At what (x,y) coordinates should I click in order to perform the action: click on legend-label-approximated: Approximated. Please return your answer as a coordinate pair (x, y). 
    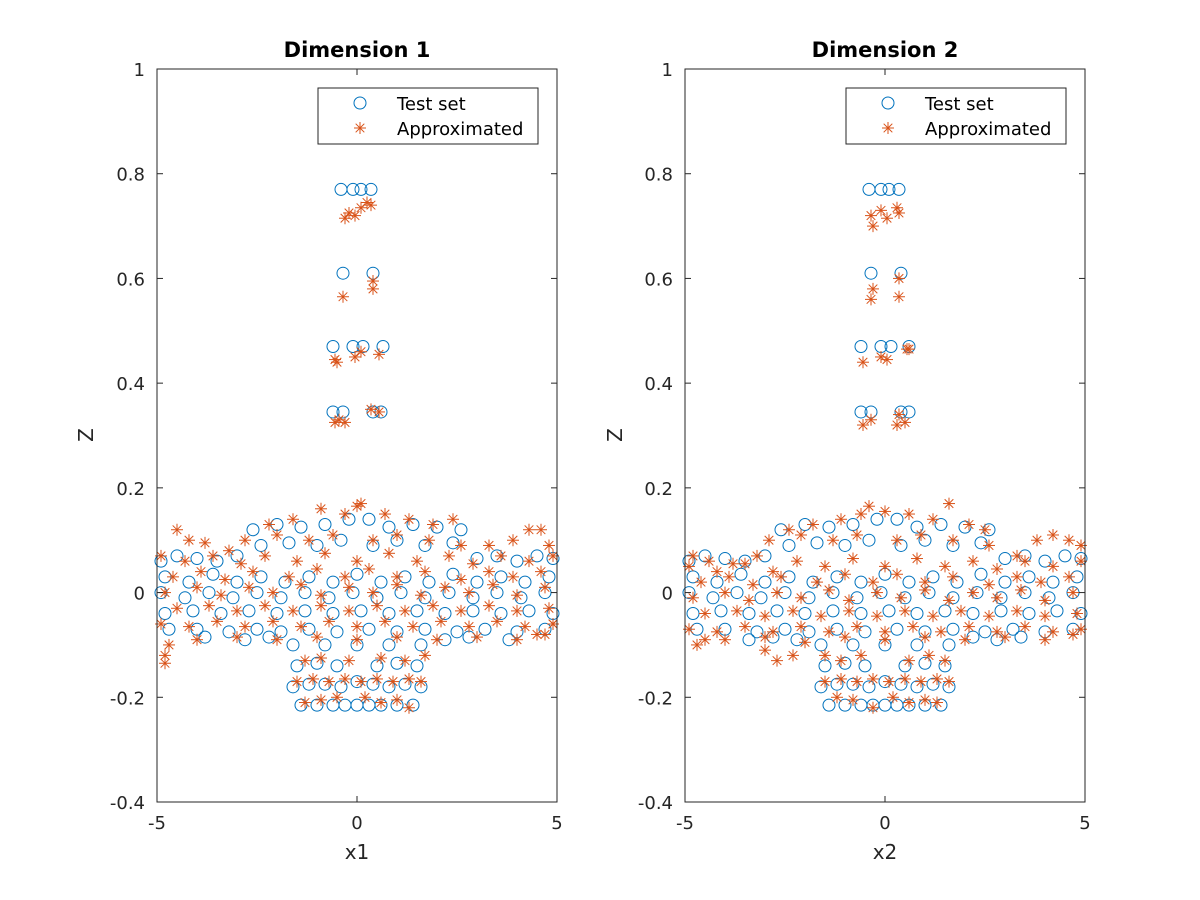
    Looking at the image, I should click on (988, 129).